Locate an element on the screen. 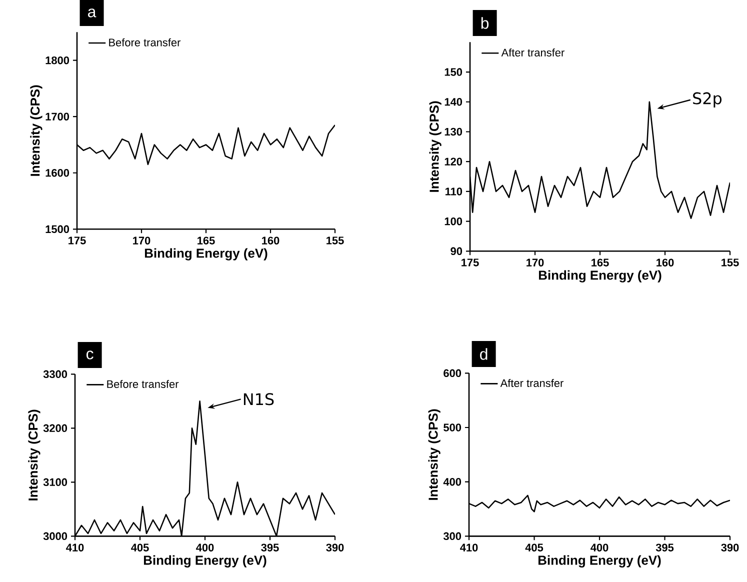 Image resolution: width=747 pixels, height=582 pixels. y-tick-label: 3000 is located at coordinates (55, 536).